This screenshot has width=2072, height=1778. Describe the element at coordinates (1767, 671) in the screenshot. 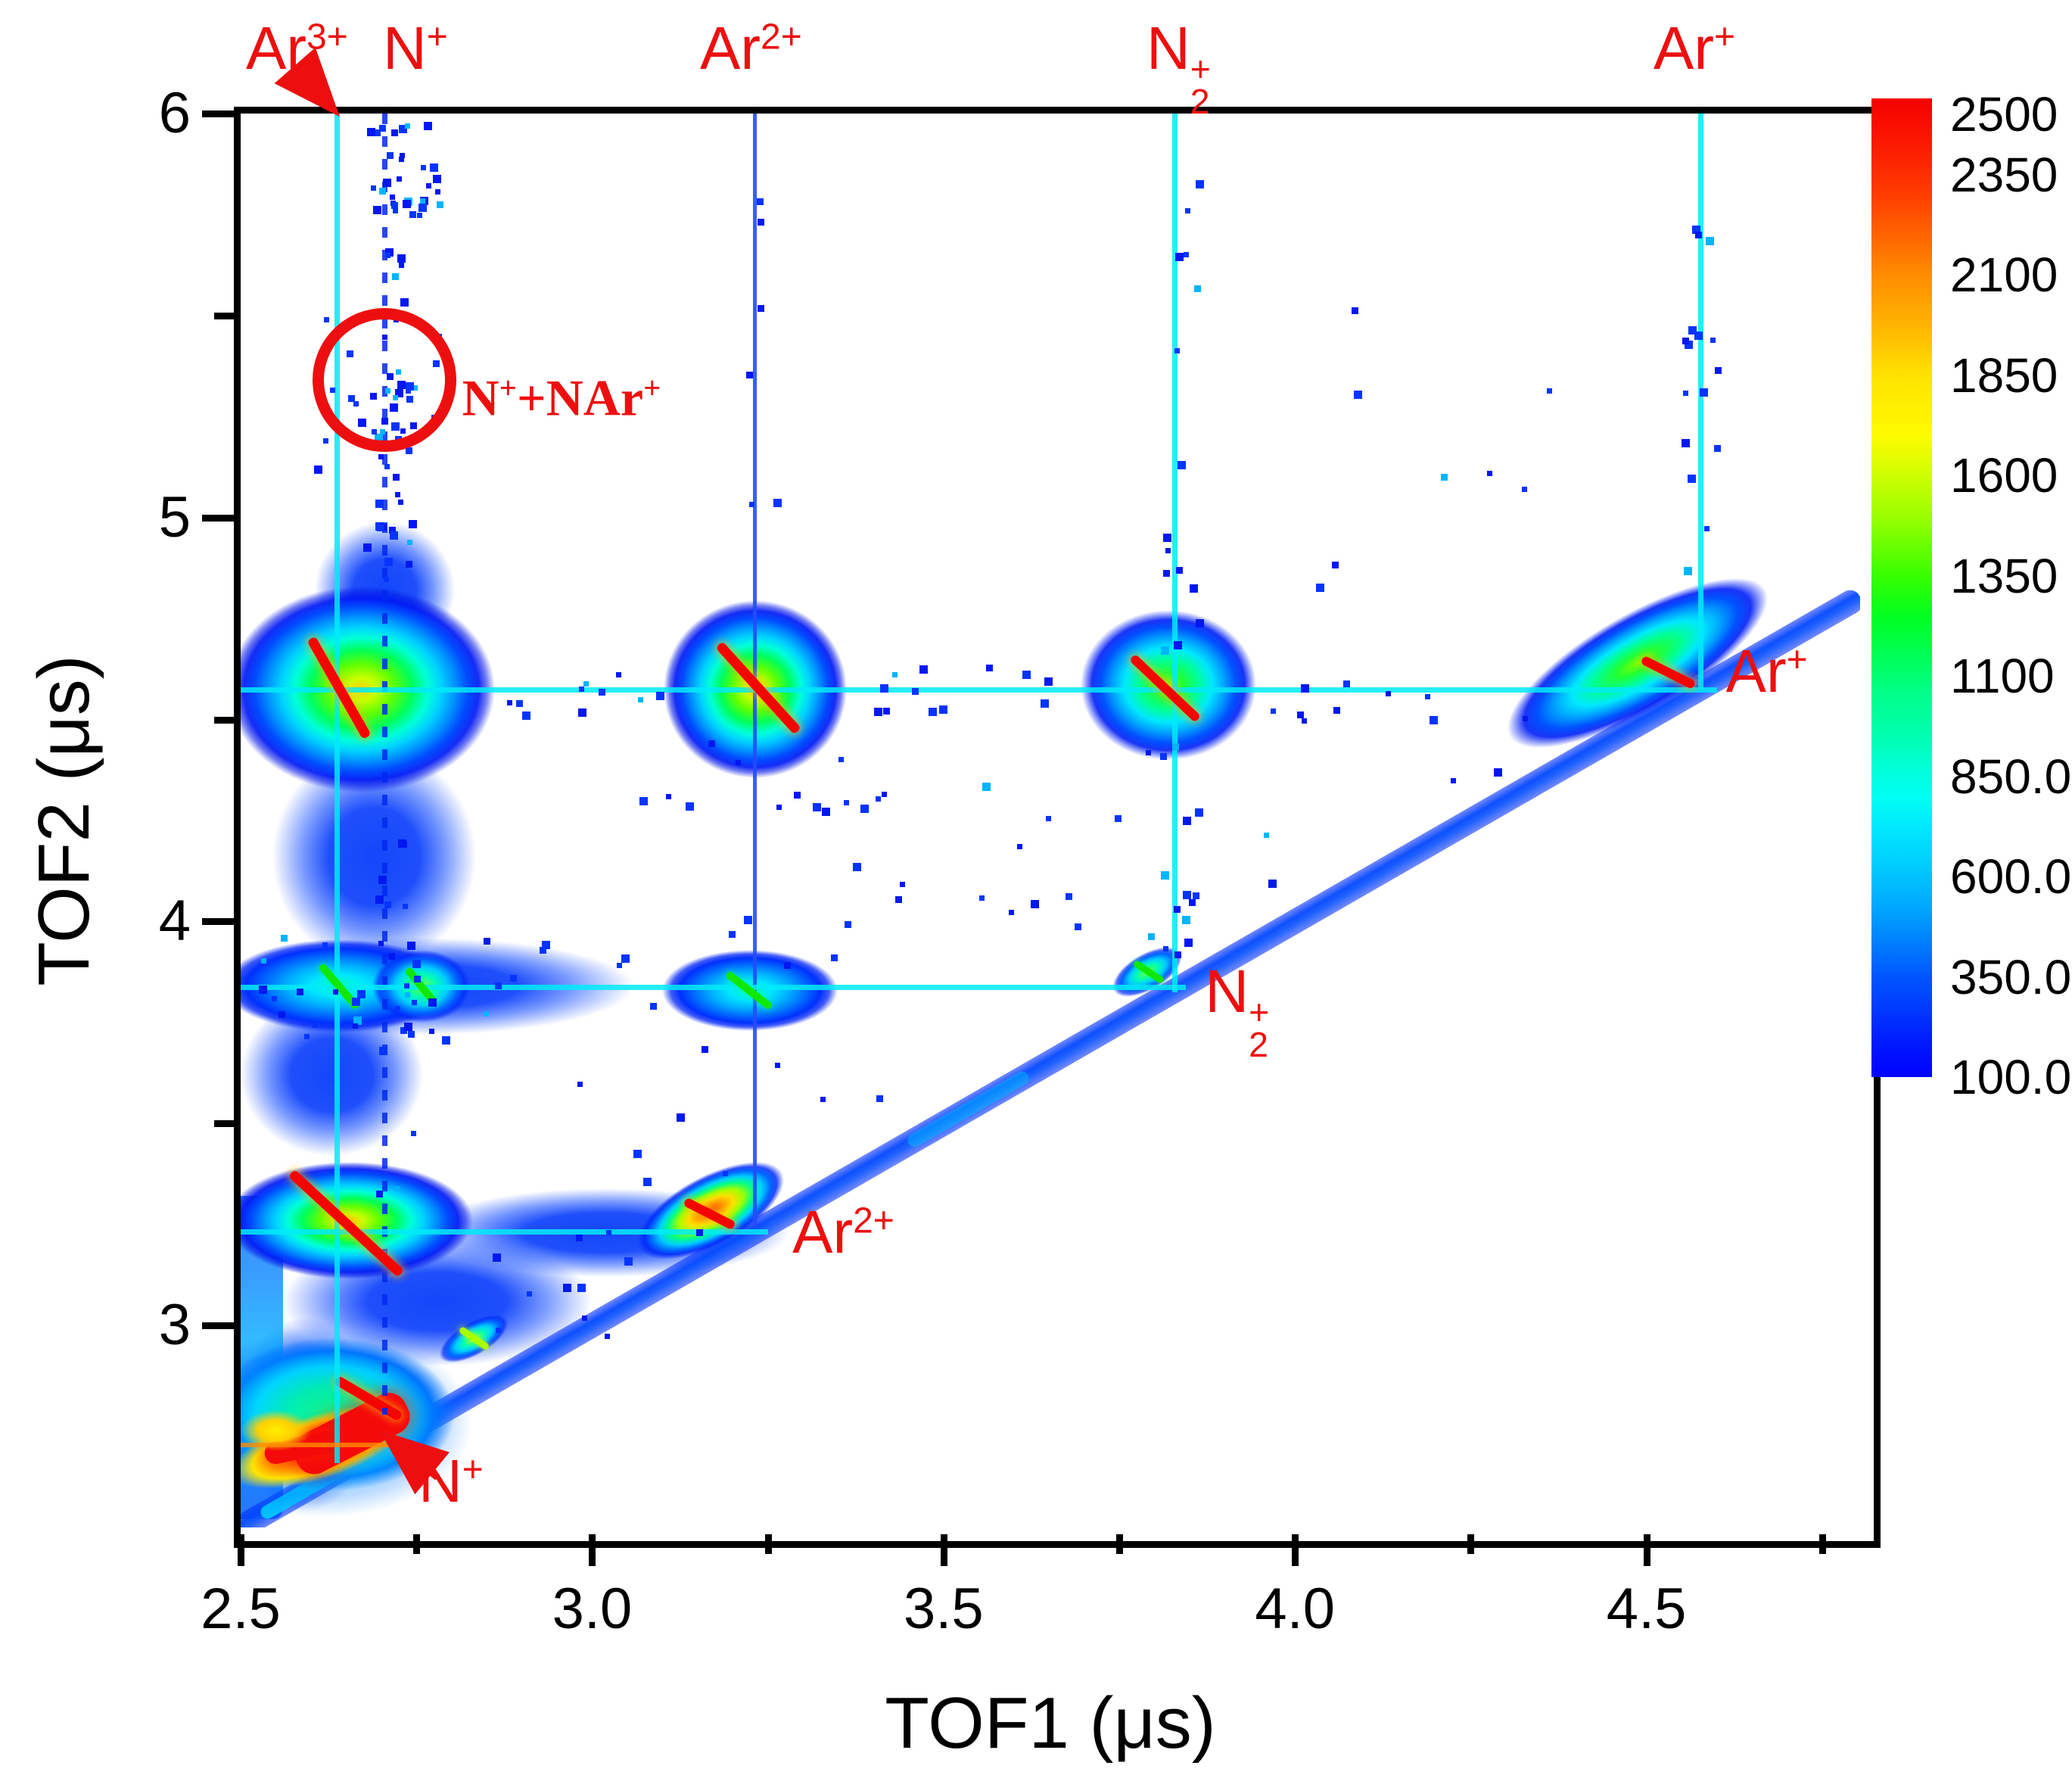

I see `inplot-label-arplus: Ar+` at that location.